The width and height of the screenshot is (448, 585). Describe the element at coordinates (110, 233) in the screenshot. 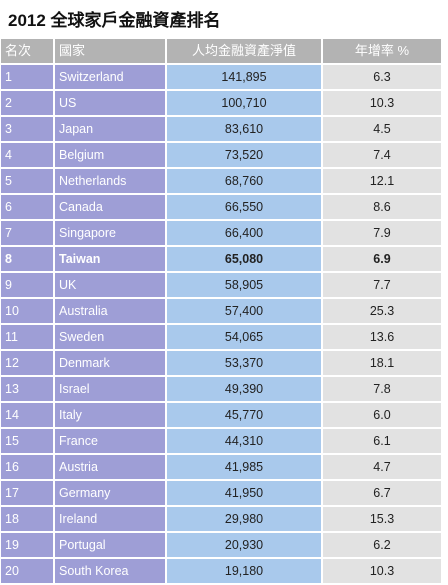

I see `table-cell: Singapore` at that location.